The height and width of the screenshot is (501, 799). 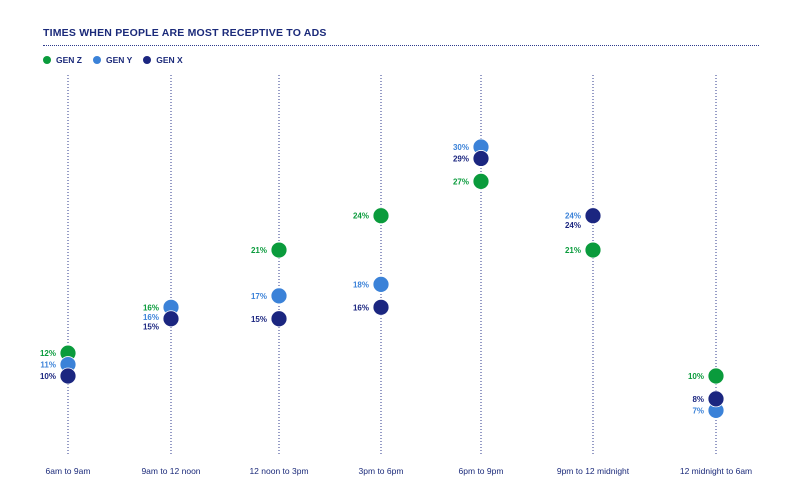 What do you see at coordinates (68, 376) in the screenshot?
I see `dot-gen-x-6am-to-9am` at bounding box center [68, 376].